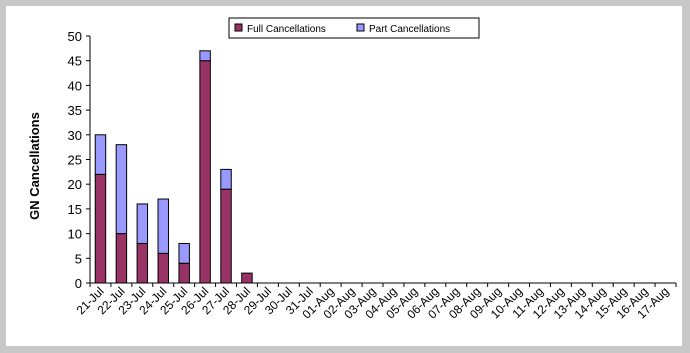  I want to click on y-tick-label: 25, so click(75, 160).